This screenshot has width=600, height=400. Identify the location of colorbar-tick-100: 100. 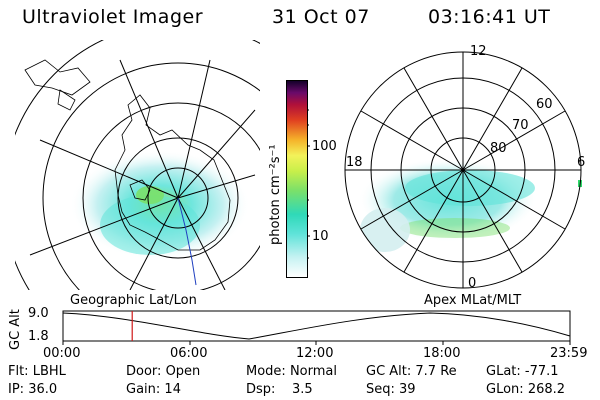
(324, 146).